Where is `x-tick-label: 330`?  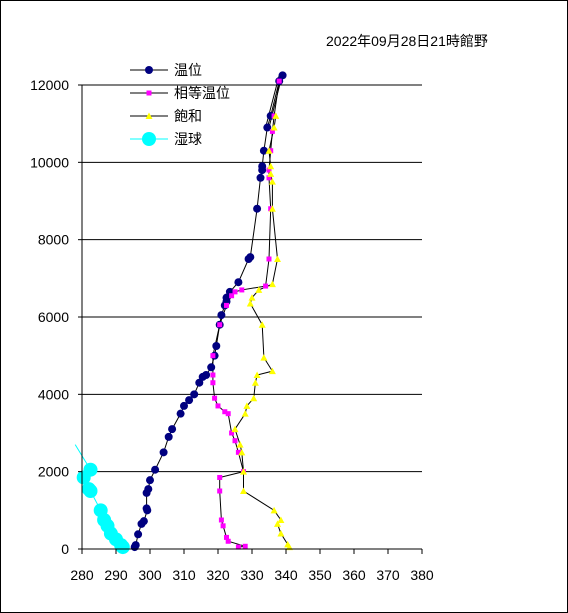 x-tick-label: 330 is located at coordinates (252, 575).